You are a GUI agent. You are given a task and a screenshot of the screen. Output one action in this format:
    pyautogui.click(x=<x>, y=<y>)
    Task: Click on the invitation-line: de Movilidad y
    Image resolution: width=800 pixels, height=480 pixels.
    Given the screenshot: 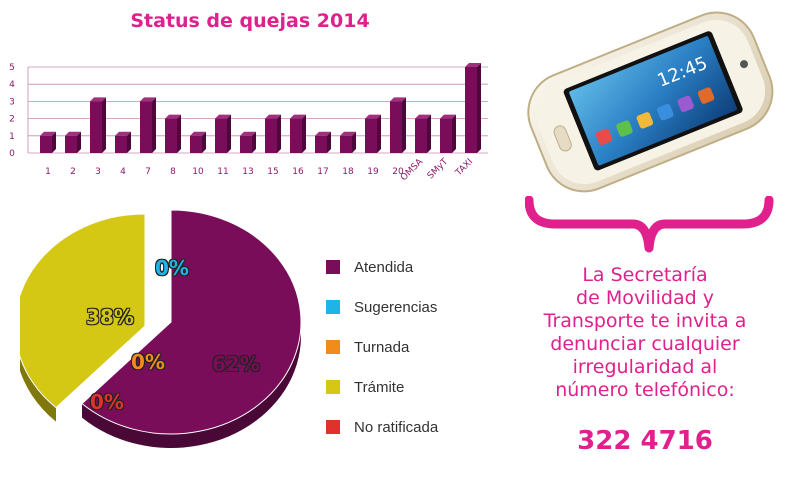 What is the action you would take?
    pyautogui.click(x=645, y=298)
    